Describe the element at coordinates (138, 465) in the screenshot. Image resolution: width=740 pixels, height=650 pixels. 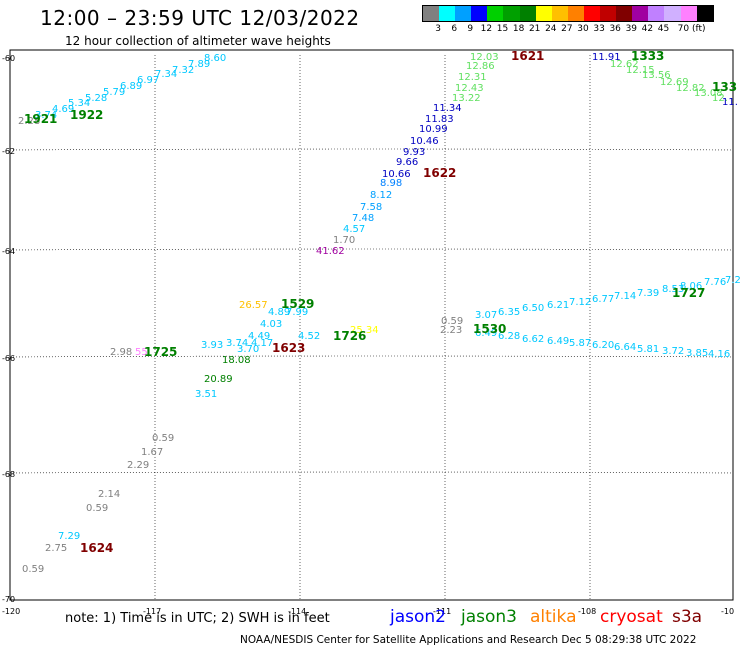
I see `wave-height-value: 2.29` at that location.